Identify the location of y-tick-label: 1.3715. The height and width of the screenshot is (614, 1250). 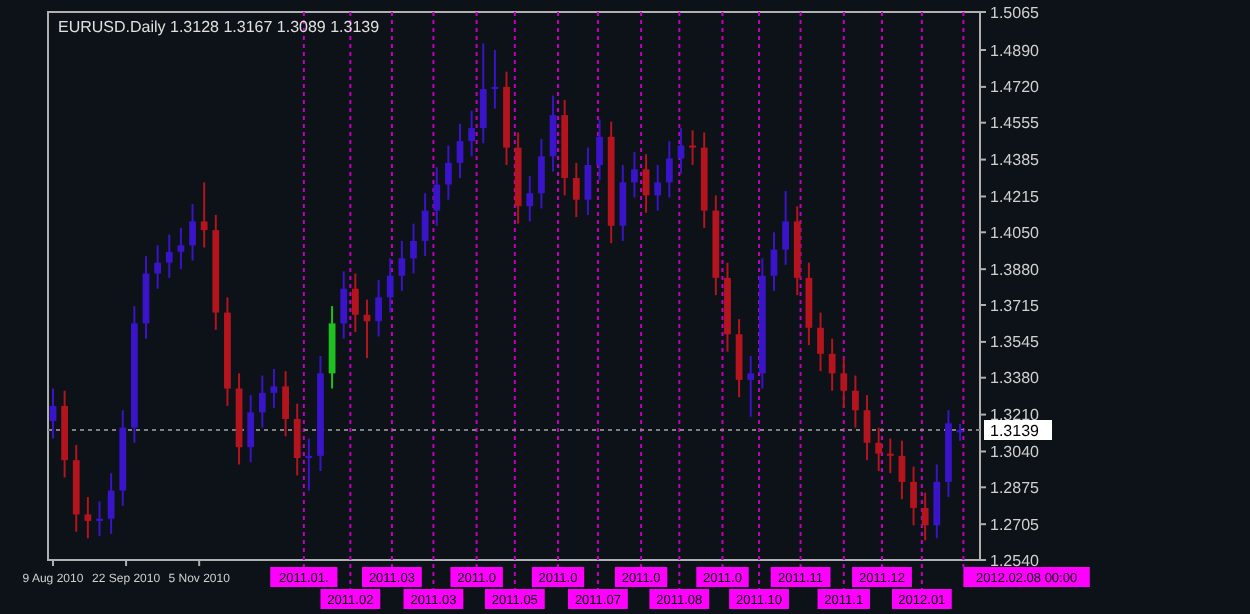
(1015, 305).